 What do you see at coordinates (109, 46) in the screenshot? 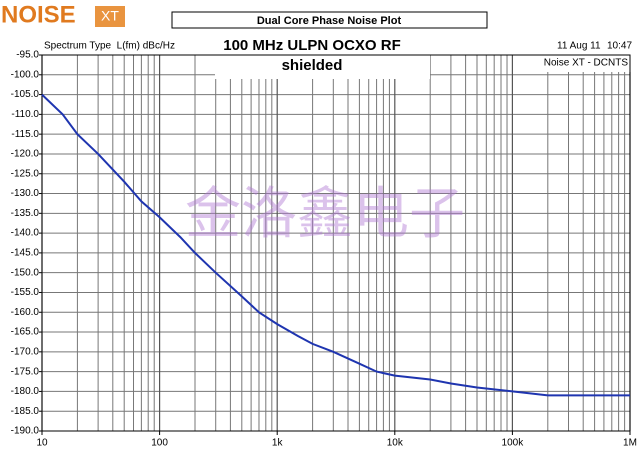
I see `y-axis-label: Spectrum Type L(fm) dBc/Hz` at bounding box center [109, 46].